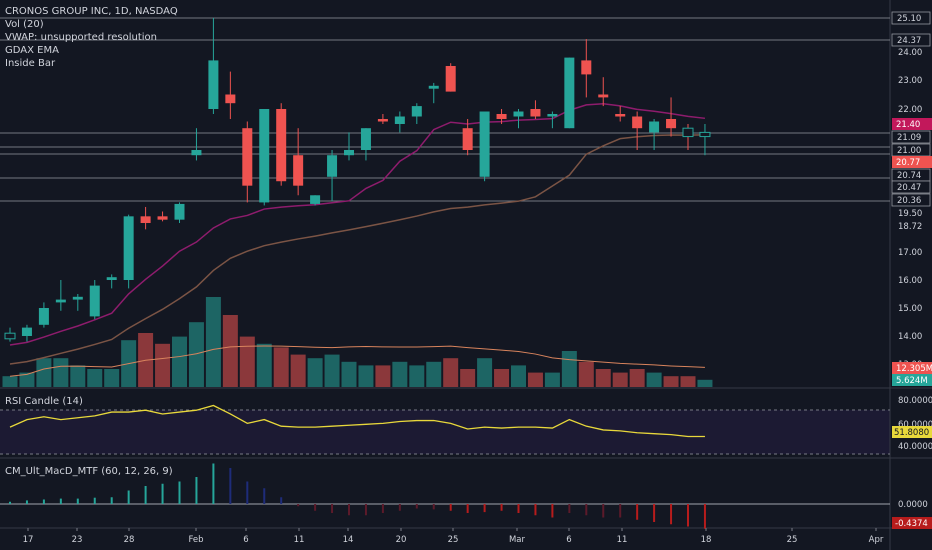  What do you see at coordinates (517, 540) in the screenshot?
I see `time-tick-label: Mar` at bounding box center [517, 540].